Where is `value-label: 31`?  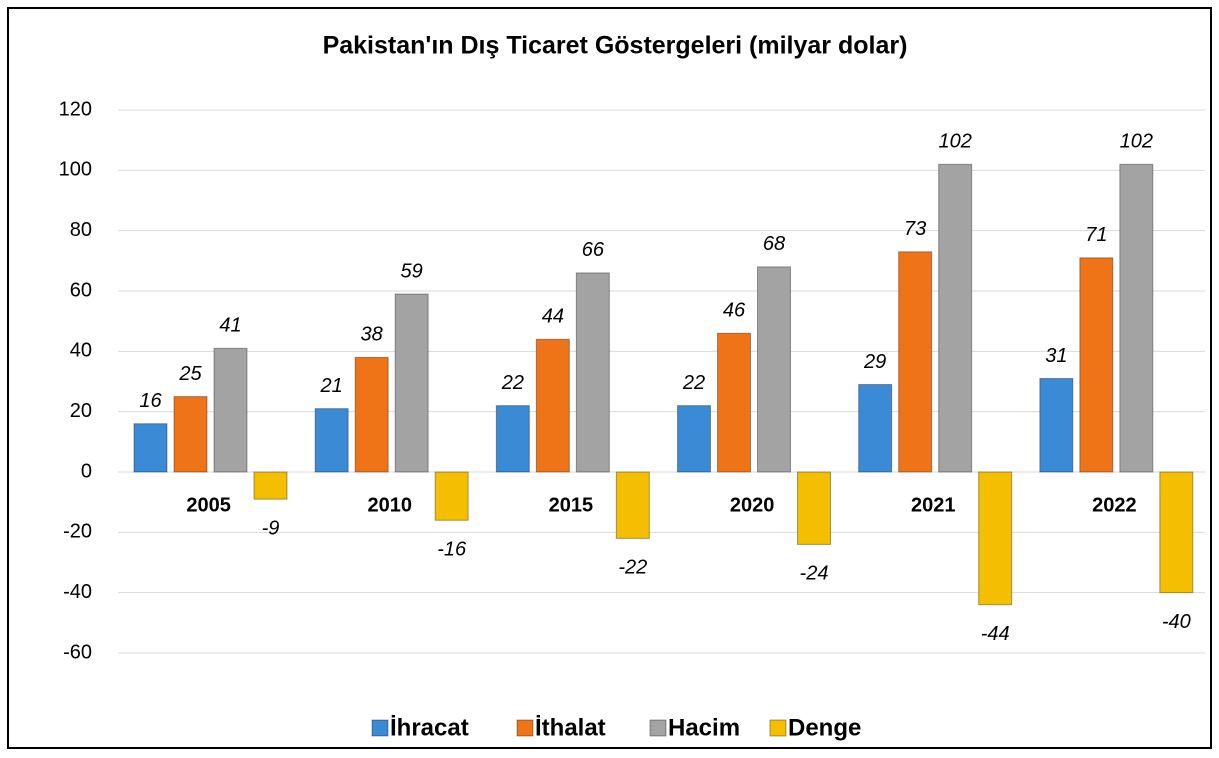
value-label: 31 is located at coordinates (1056, 356).